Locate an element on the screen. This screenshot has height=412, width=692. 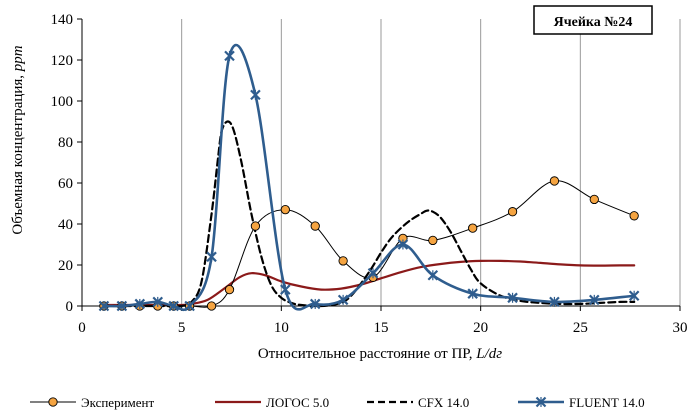
legend-label: Эксперимент is located at coordinates (117, 402).